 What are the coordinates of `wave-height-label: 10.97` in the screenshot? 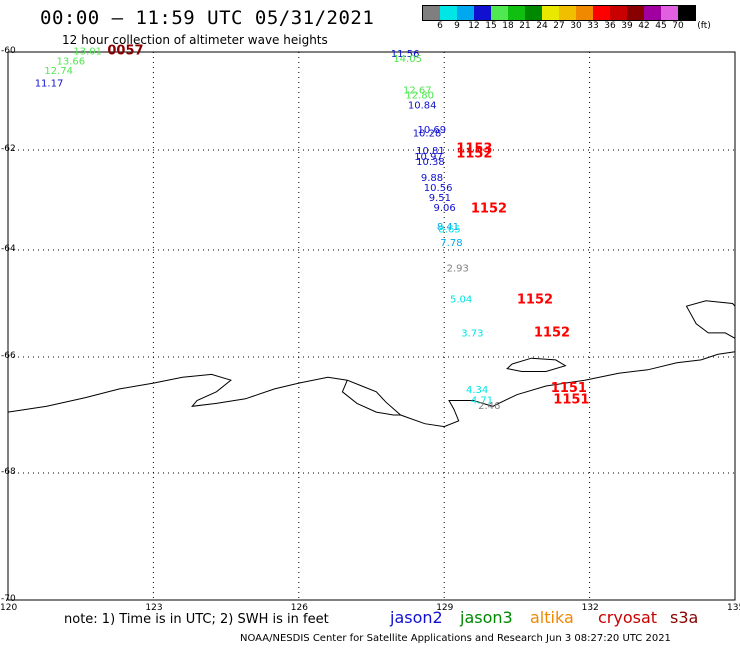 It's located at (428, 157).